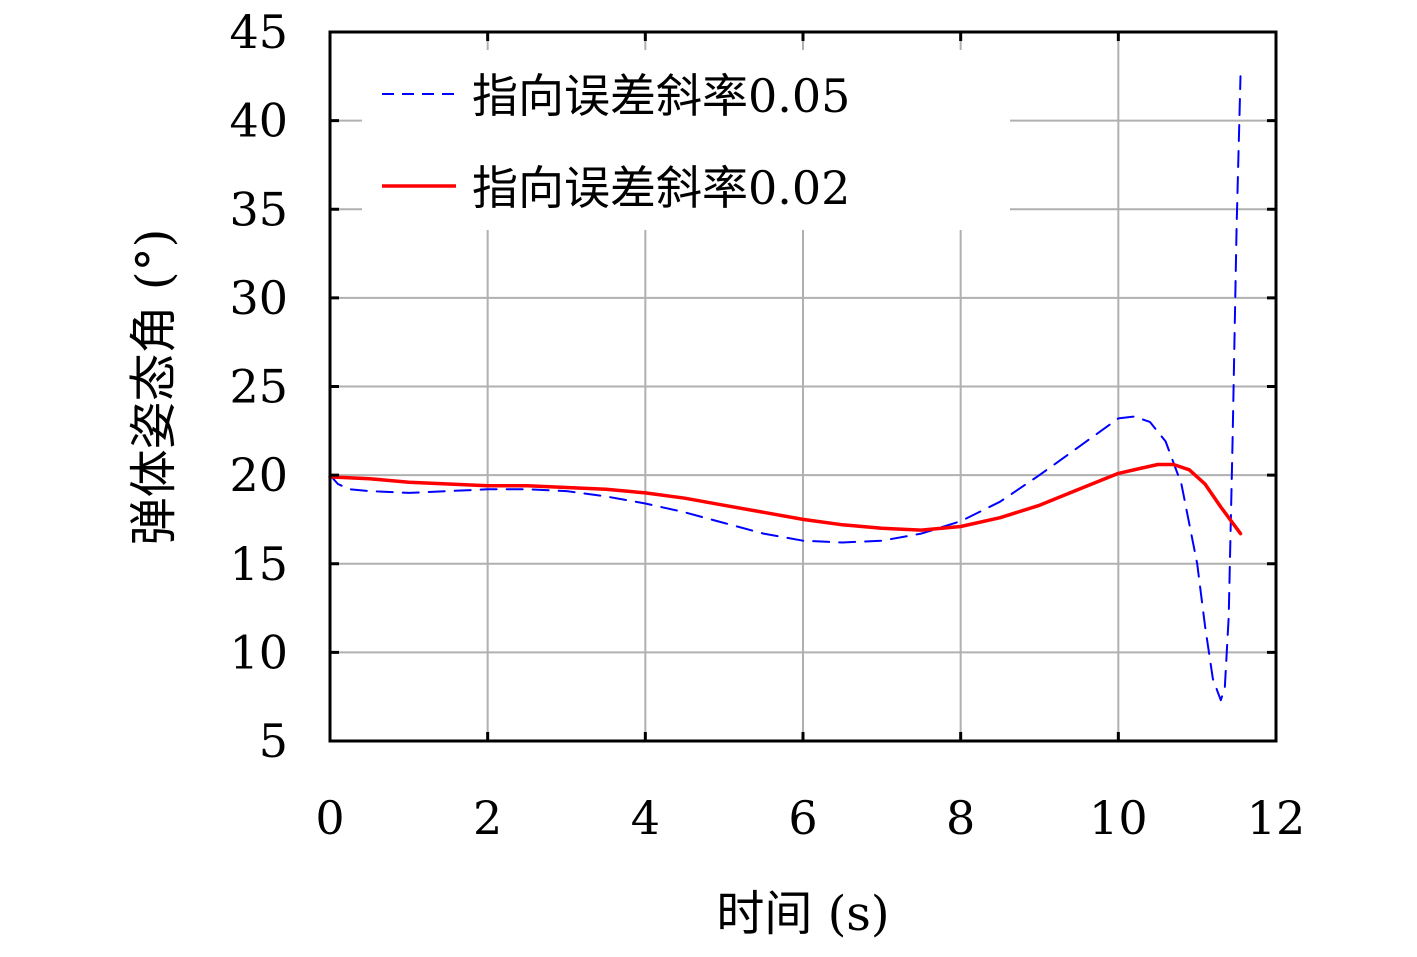 The image size is (1417, 957). Describe the element at coordinates (802, 818) in the screenshot. I see `x-tick-label: 6` at that location.